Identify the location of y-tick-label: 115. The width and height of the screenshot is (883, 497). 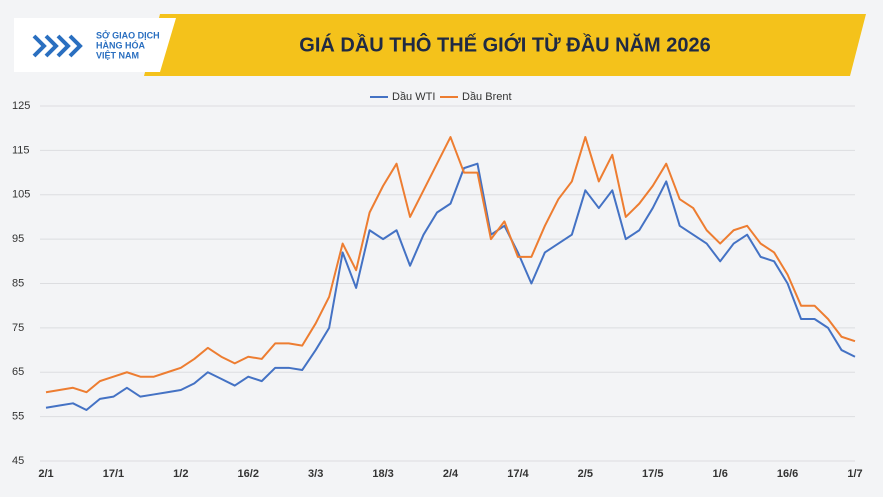
(21, 150).